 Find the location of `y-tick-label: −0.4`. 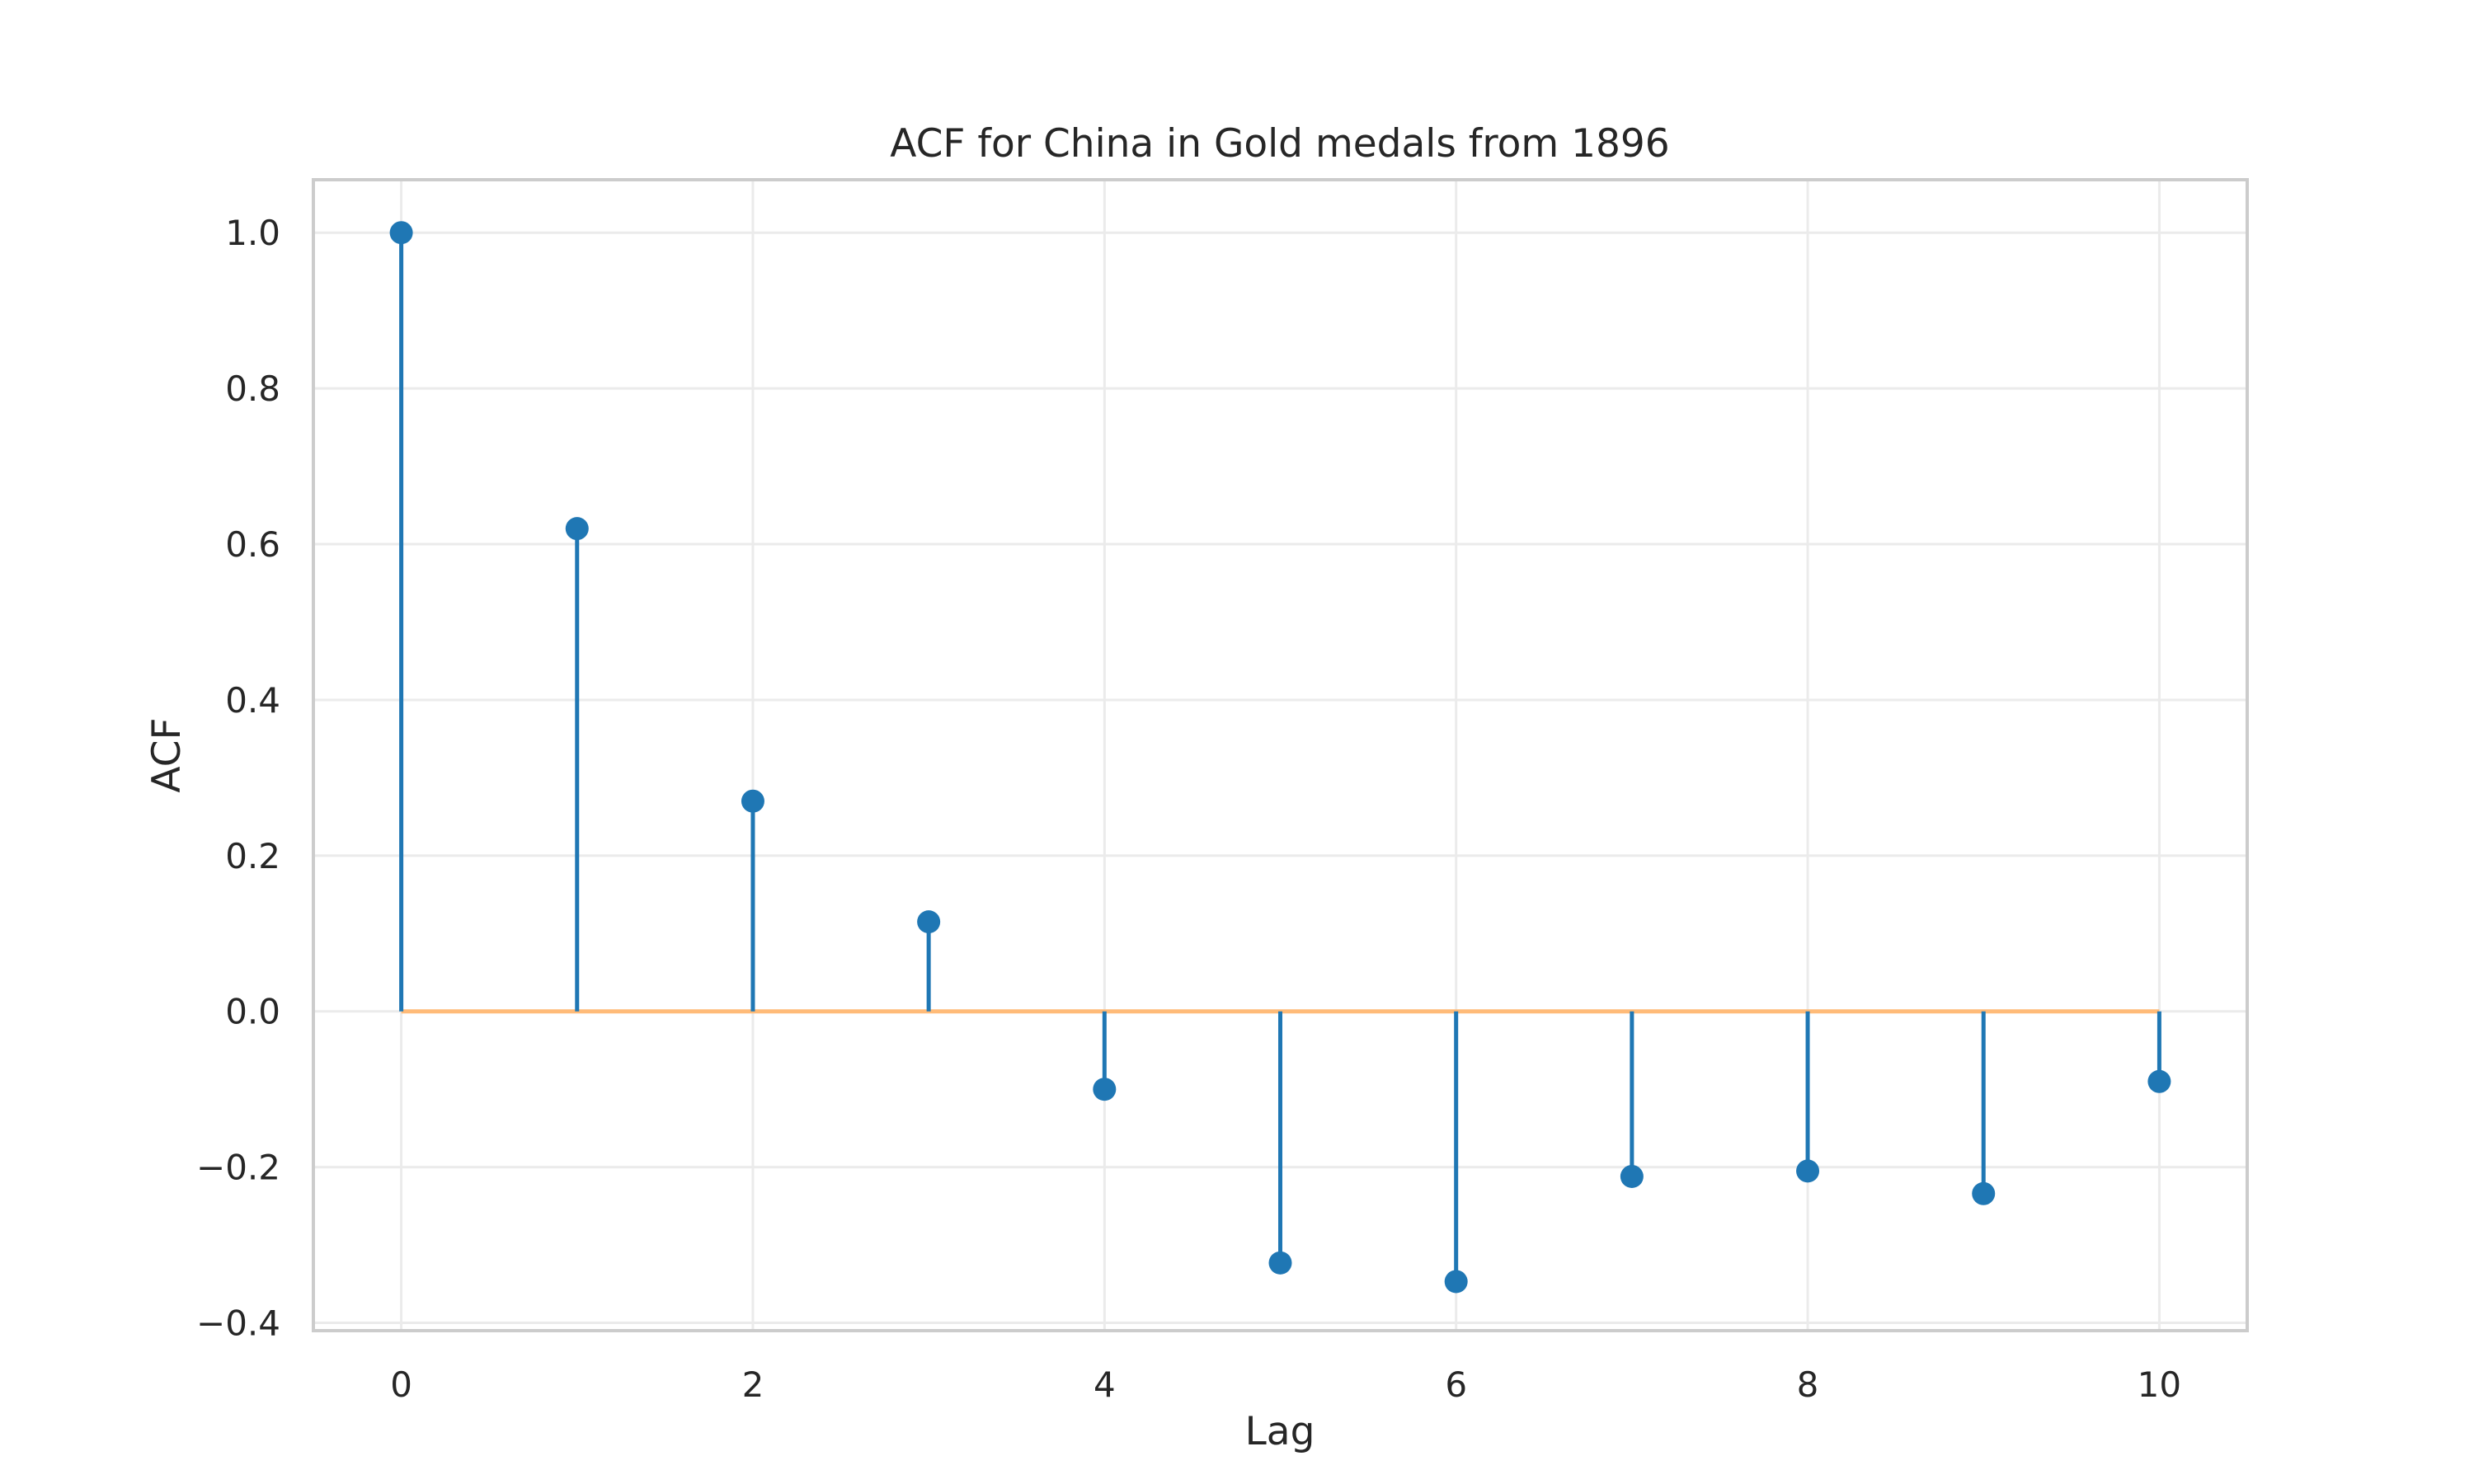

y-tick-label: −0.4 is located at coordinates (238, 1323).